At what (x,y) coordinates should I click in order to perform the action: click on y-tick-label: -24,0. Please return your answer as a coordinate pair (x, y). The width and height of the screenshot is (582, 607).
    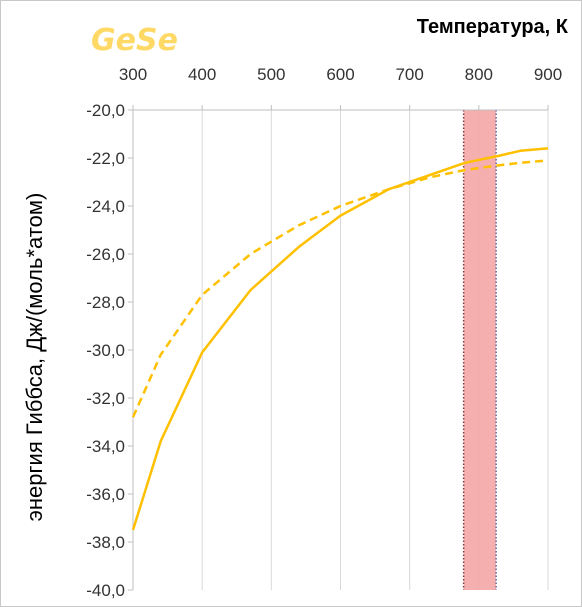
    Looking at the image, I should click on (105, 206).